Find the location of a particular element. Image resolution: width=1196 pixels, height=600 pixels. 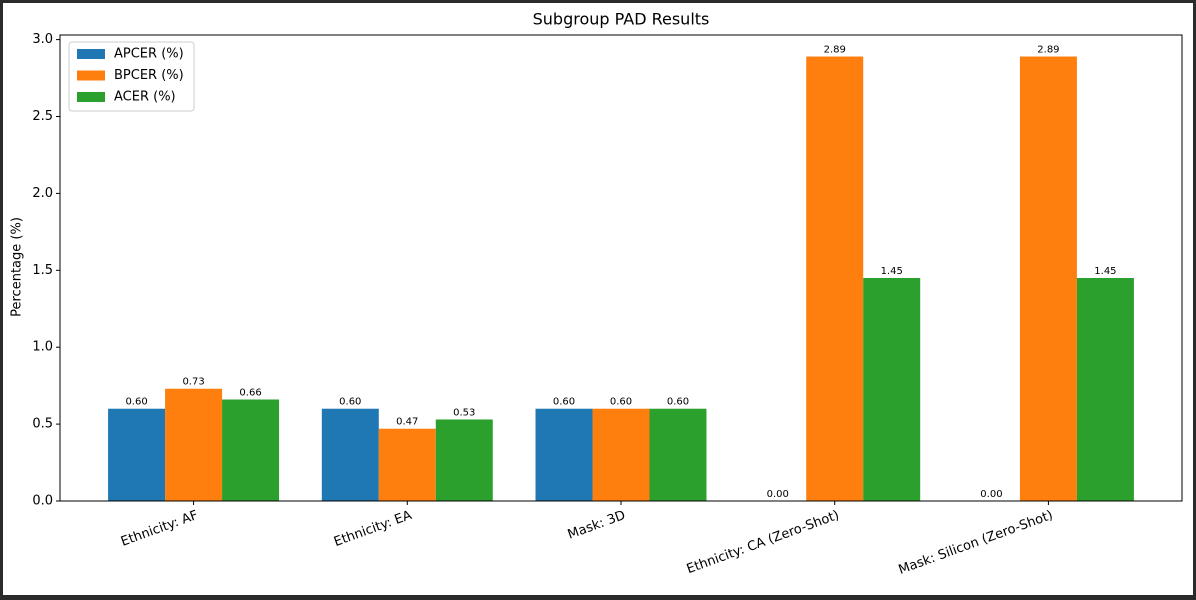

y-tick-label: 2.0 is located at coordinates (42, 193).